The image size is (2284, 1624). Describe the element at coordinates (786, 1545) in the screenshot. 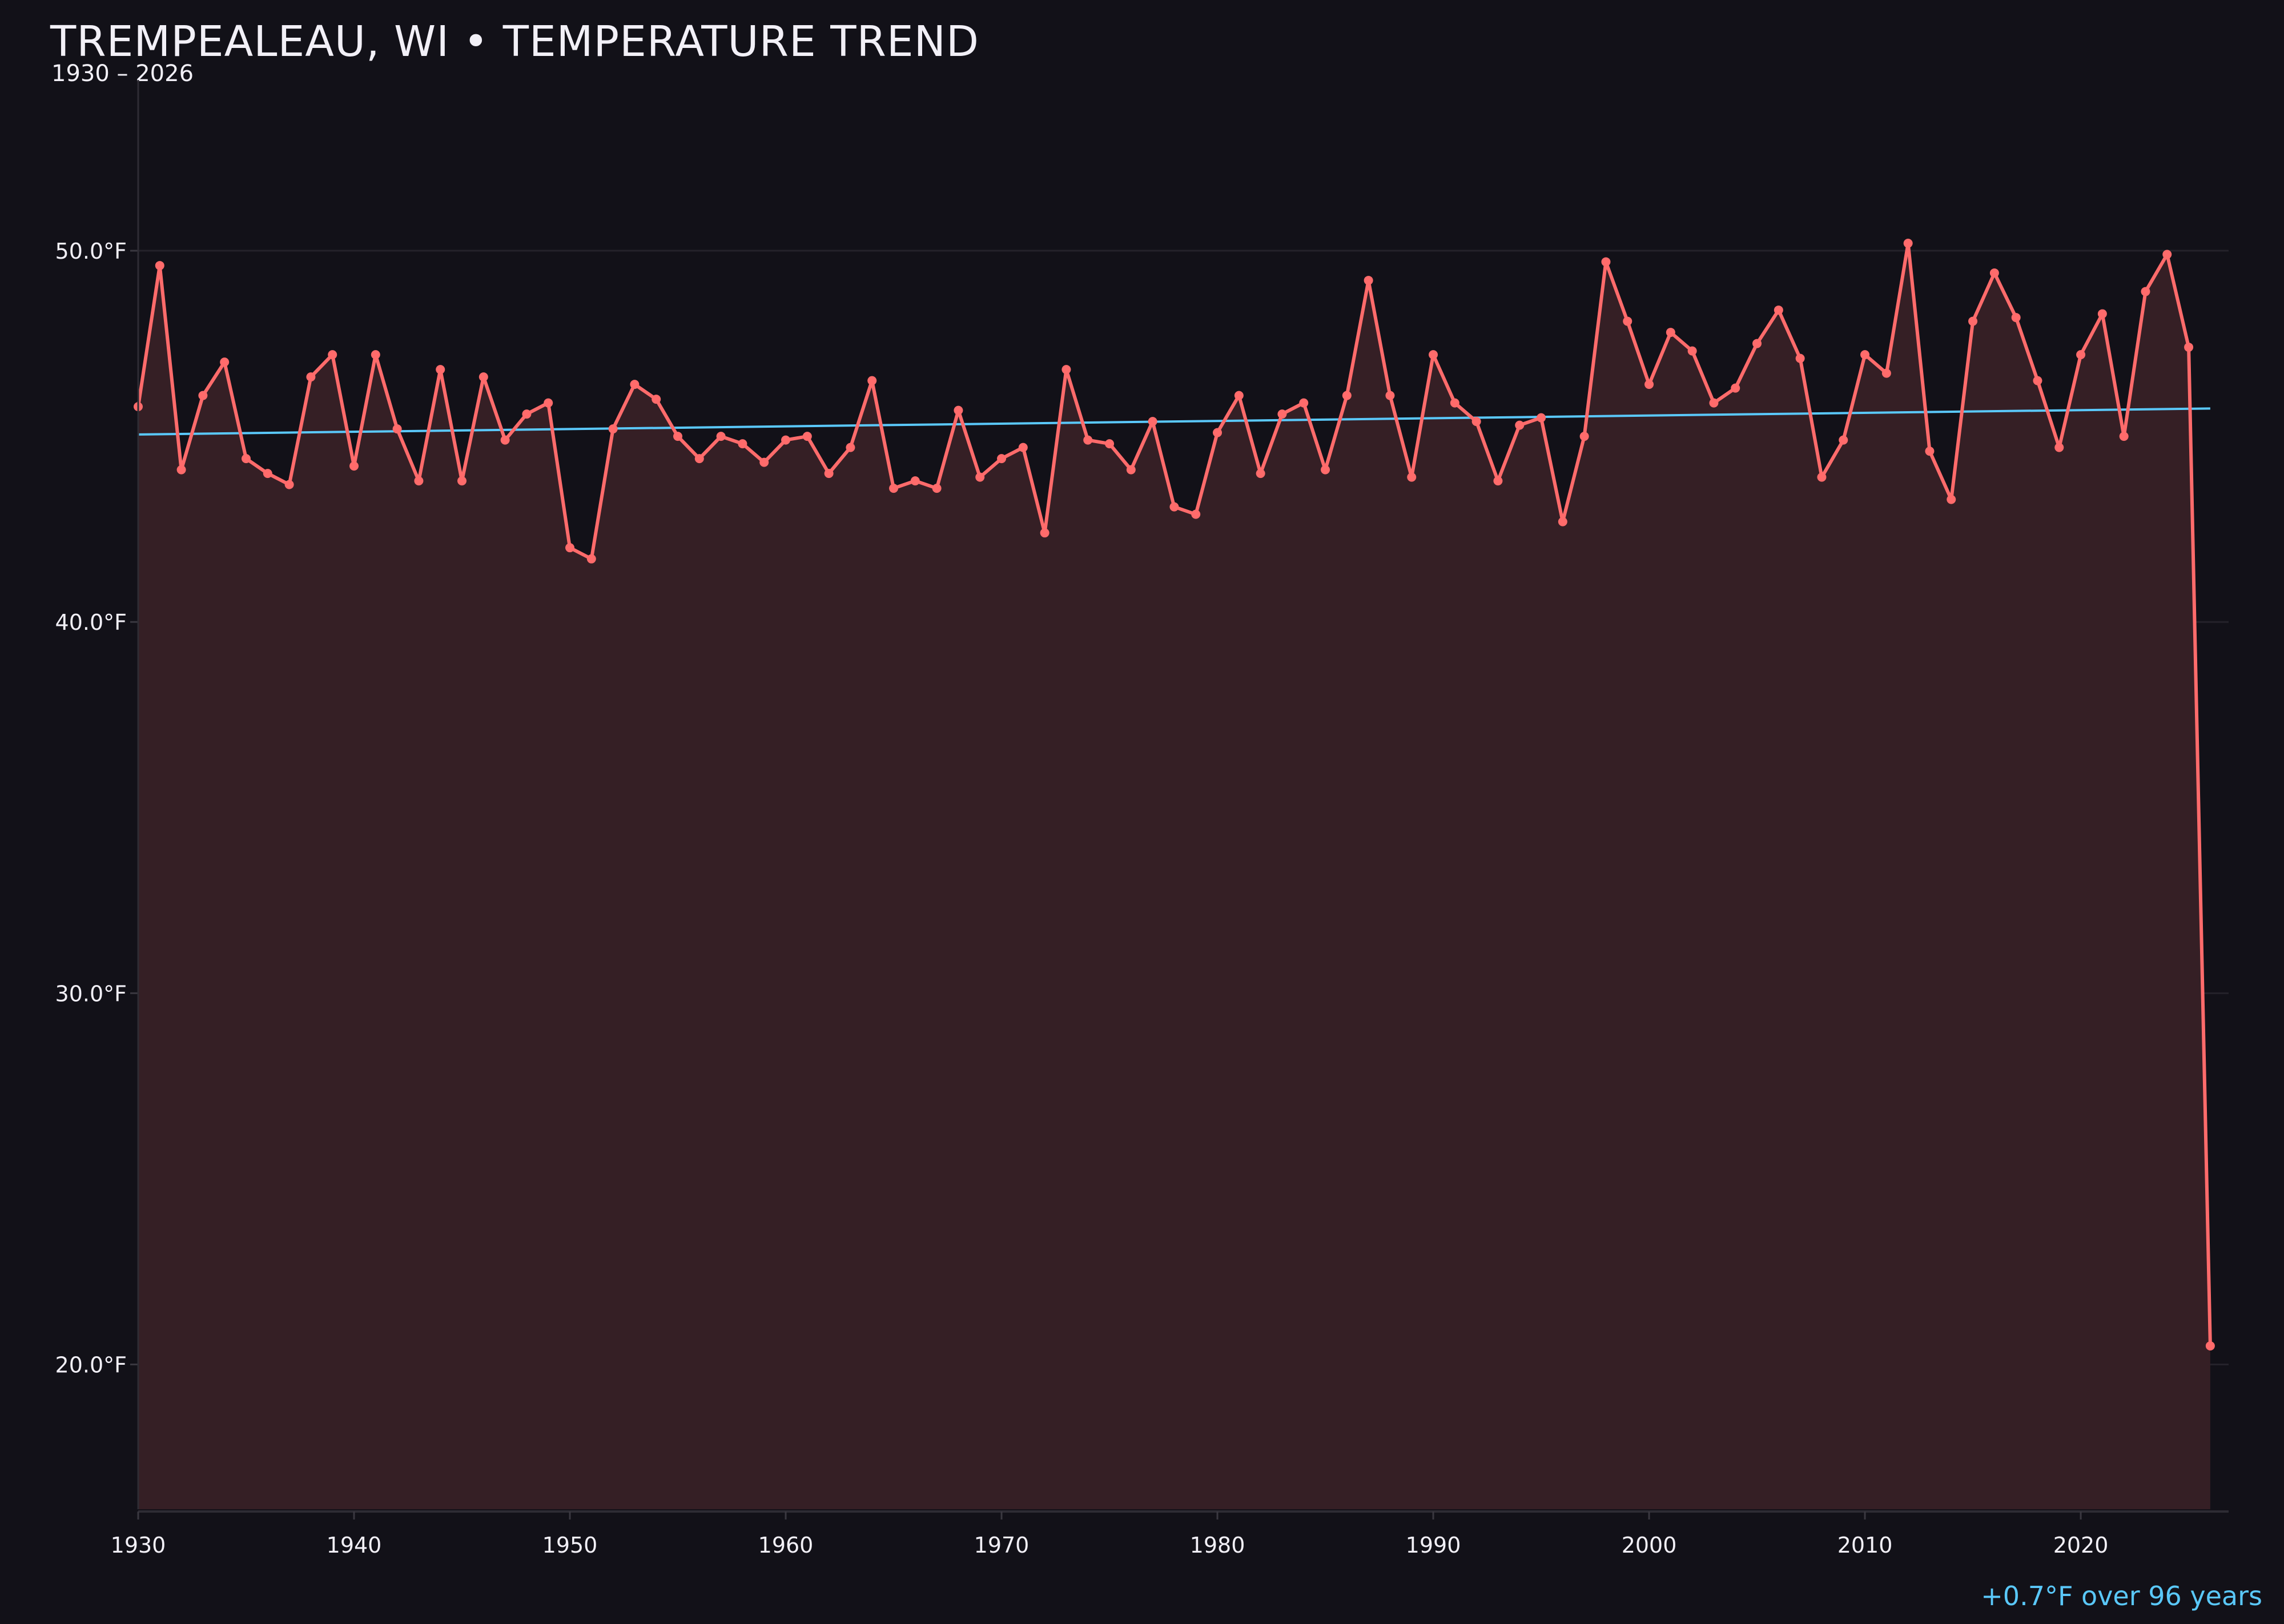

I see `x-tick-label: 1960` at that location.